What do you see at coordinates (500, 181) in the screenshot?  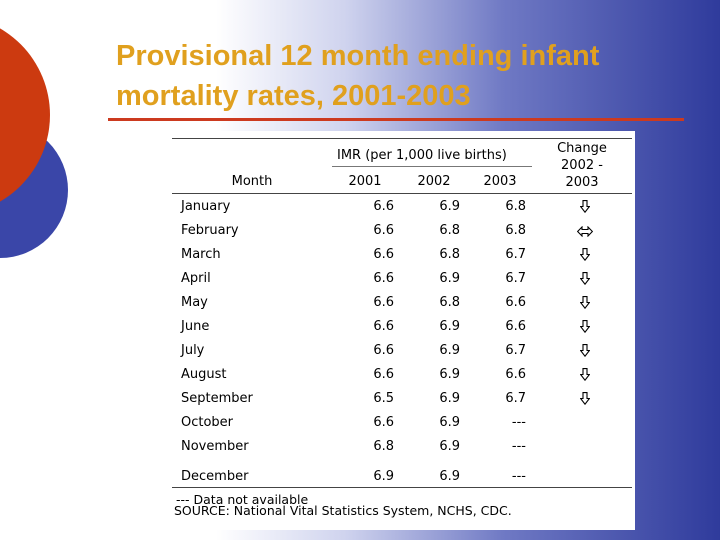 I see `year-header-2003: 2003` at bounding box center [500, 181].